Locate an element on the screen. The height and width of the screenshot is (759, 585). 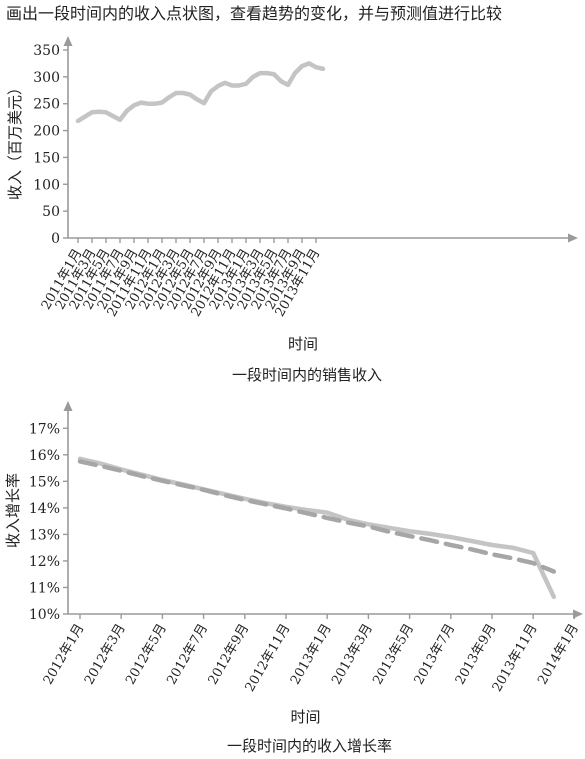
y-tick-label: 0 is located at coordinates (55, 239).